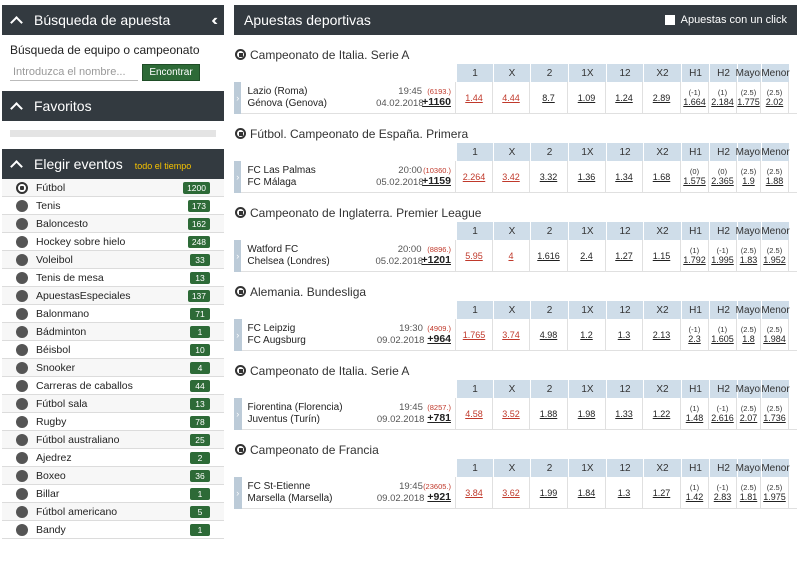 This screenshot has width=800, height=565. Describe the element at coordinates (311, 98) in the screenshot. I see `match-teams: Lazio (Roma) Génova (Genova)` at that location.